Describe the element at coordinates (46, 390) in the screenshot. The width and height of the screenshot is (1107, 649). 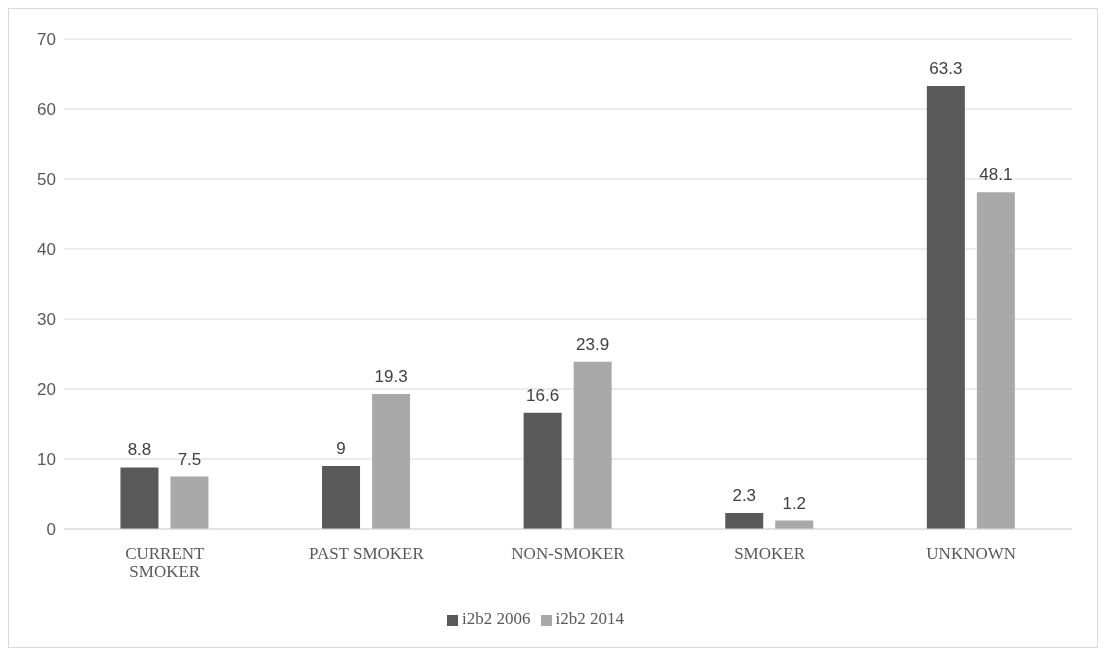
I see `y-tick-label: 20` at that location.